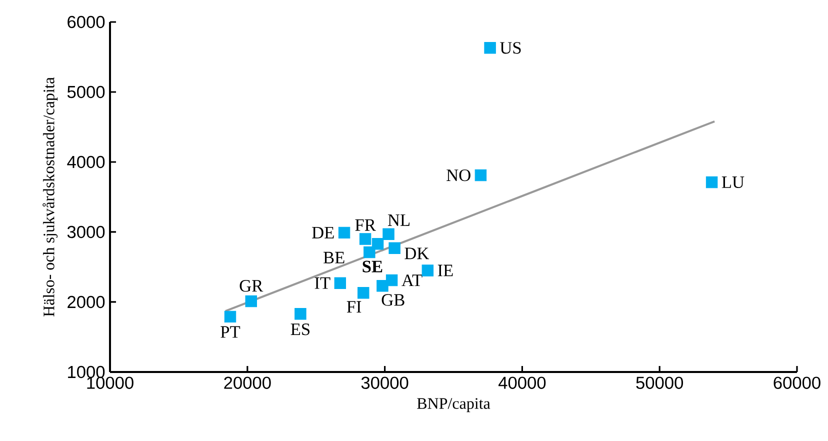  I want to click on annotation: DK, so click(417, 254).